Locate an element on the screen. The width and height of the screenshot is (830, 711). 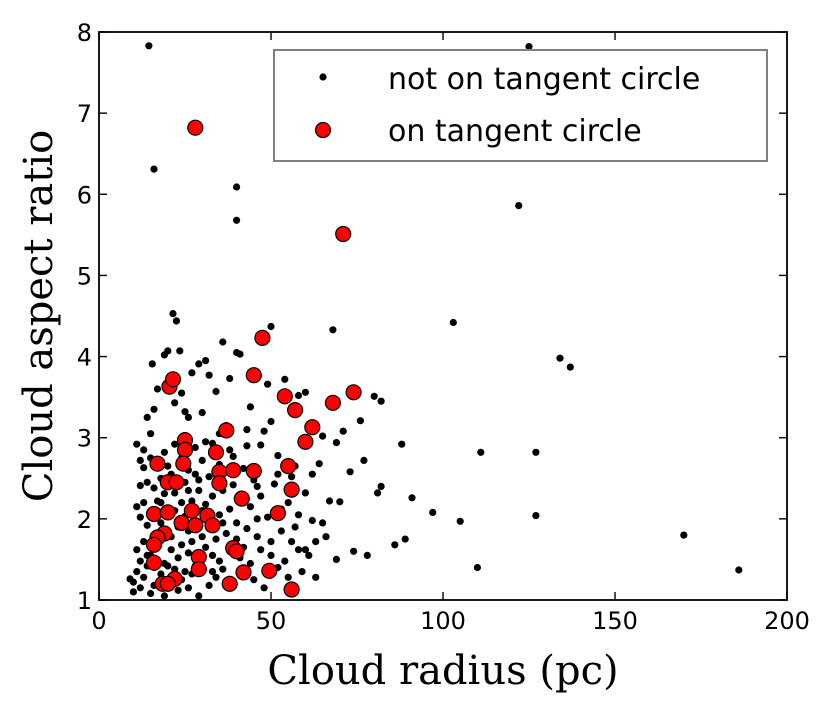
y-tick-label: 4 is located at coordinates (84, 358).